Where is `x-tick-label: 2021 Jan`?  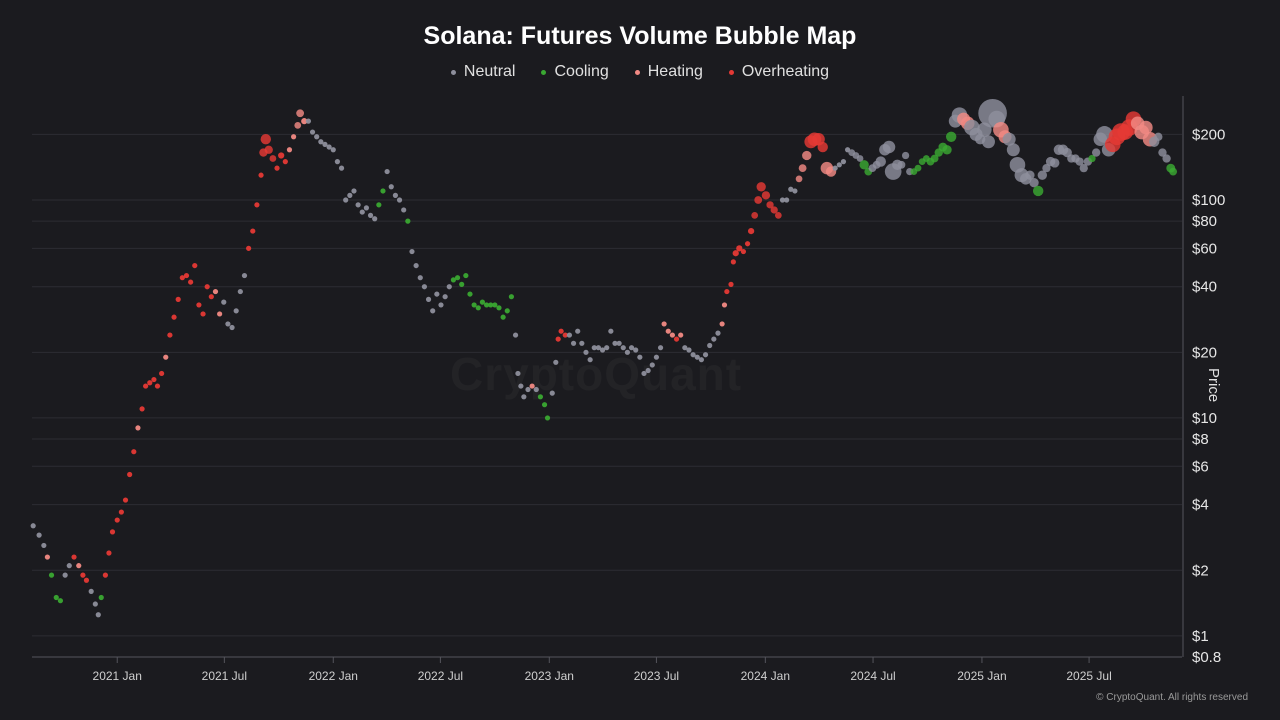
x-tick-label: 2021 Jan is located at coordinates (117, 676).